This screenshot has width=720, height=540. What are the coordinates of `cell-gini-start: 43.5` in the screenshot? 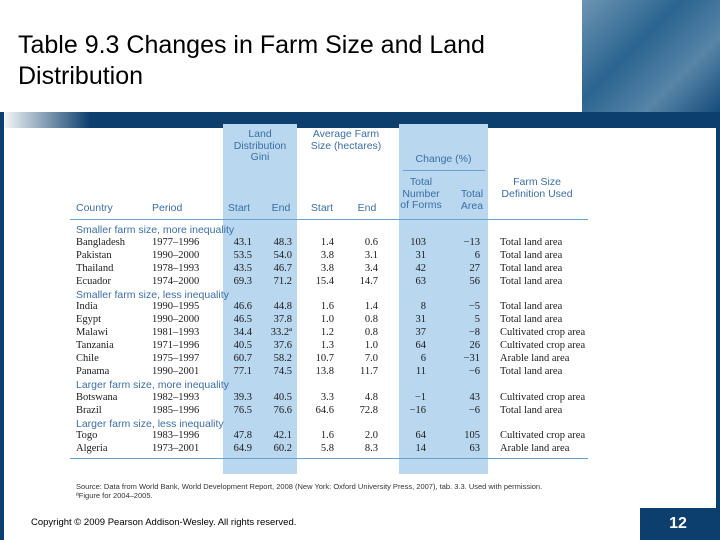 It's located at (242, 268).